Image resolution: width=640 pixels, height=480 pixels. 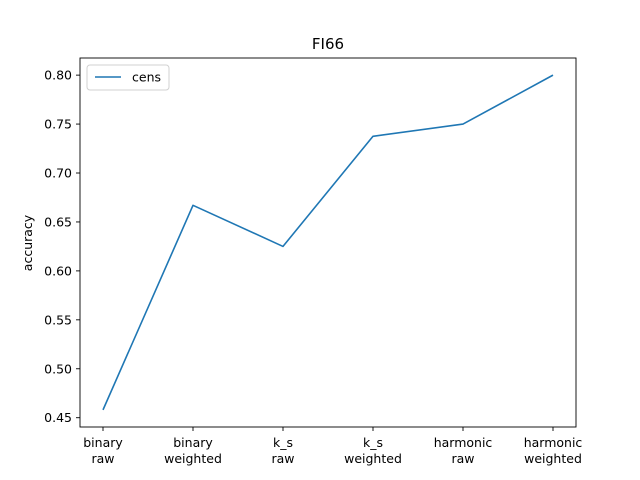 I want to click on chart-title: FI66, so click(x=328, y=44).